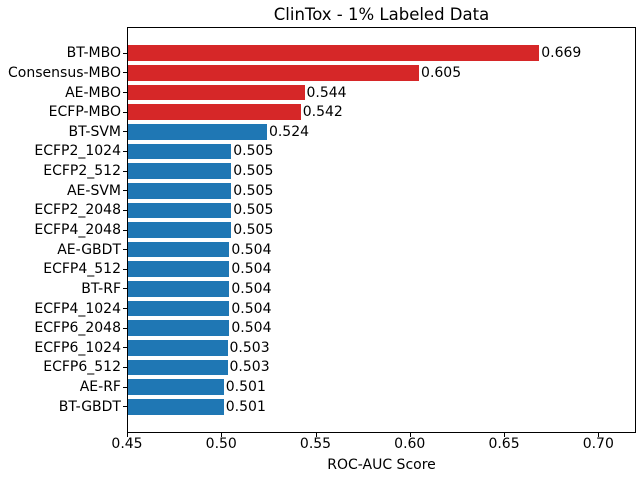  I want to click on y-axis-tick-label: ECFP-MBO, so click(84, 112).